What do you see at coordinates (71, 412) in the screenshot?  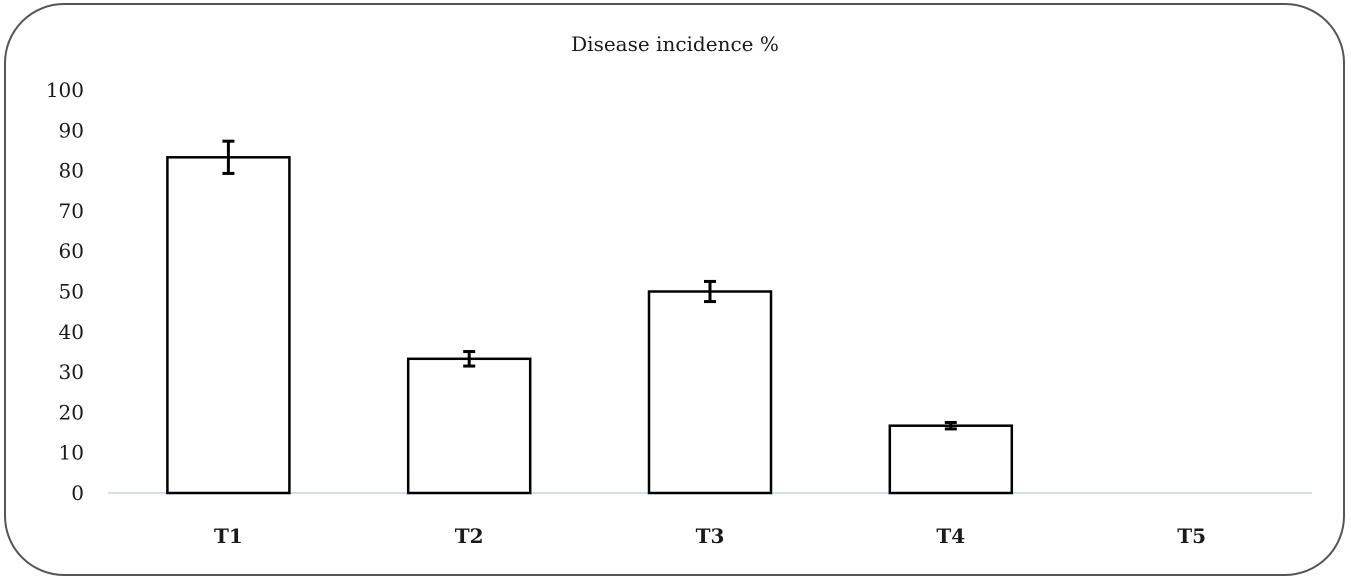 I see `y-tick-label: 20` at bounding box center [71, 412].